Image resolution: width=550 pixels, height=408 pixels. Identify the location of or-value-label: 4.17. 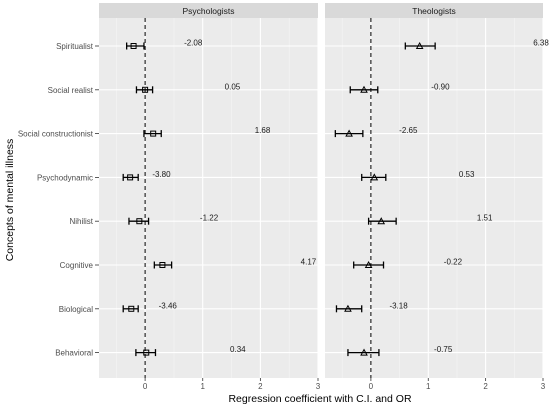
(309, 262).